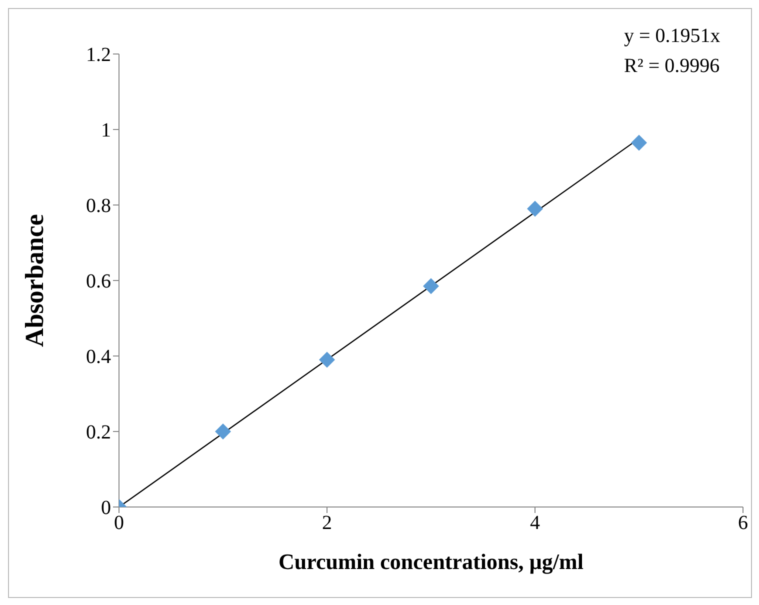 Image resolution: width=759 pixels, height=605 pixels. I want to click on x-tick-label: 6, so click(743, 523).